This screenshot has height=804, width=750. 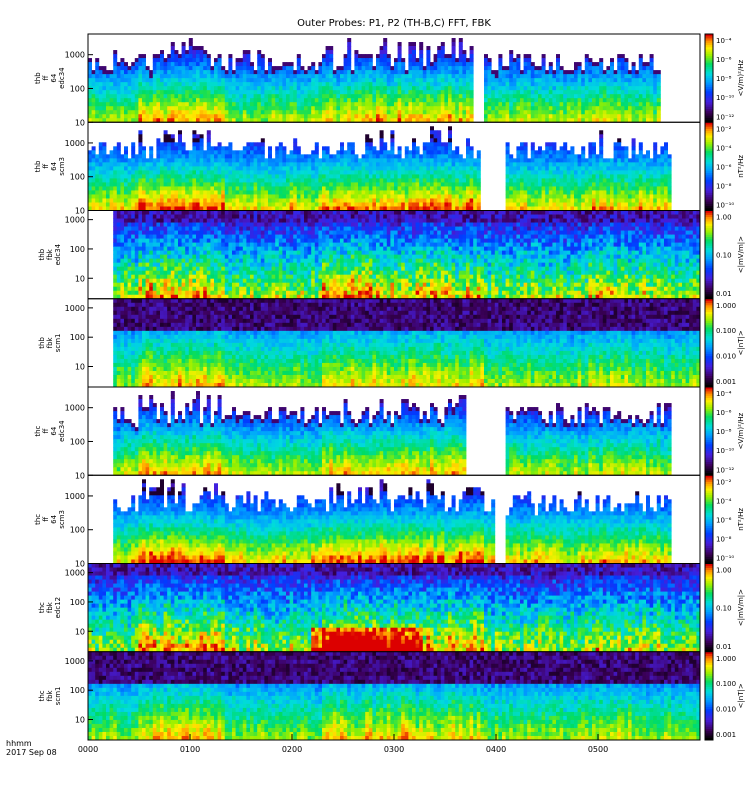 I want to click on x-tick-label: 0500, so click(x=598, y=749).